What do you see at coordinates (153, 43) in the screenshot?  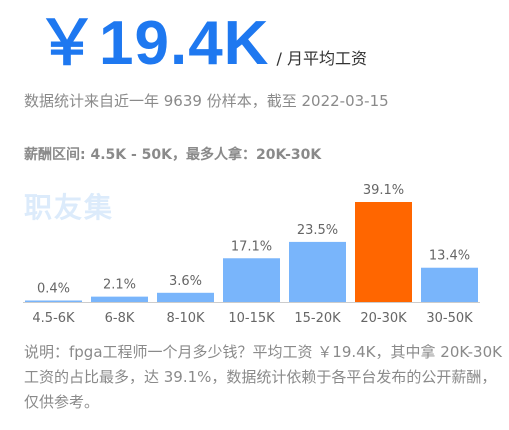 I see `average-salary-value: ￥19.4K` at bounding box center [153, 43].